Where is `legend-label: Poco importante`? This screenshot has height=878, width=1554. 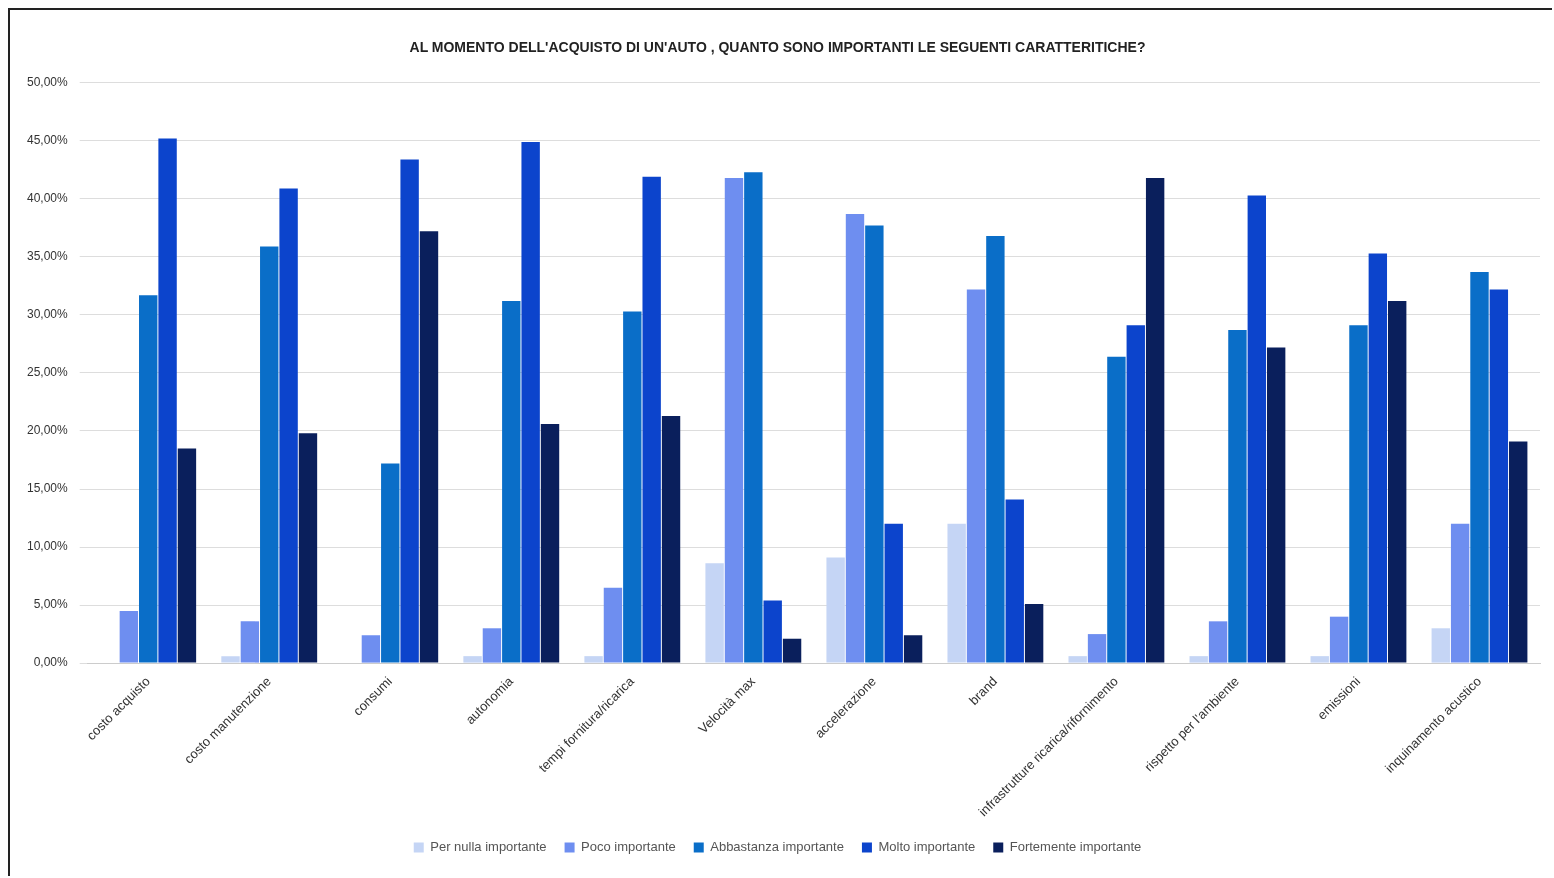
legend-label: Poco importante is located at coordinates (628, 847).